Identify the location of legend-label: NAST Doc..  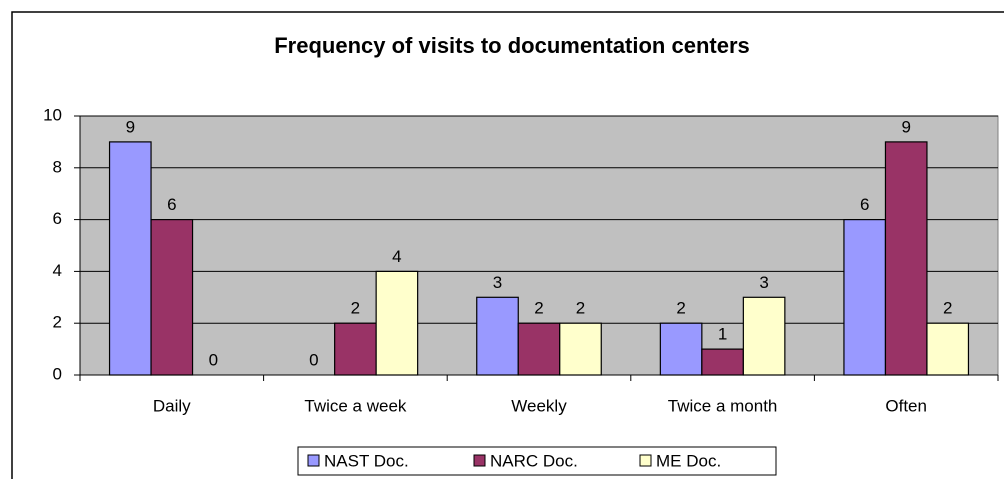
(366, 460).